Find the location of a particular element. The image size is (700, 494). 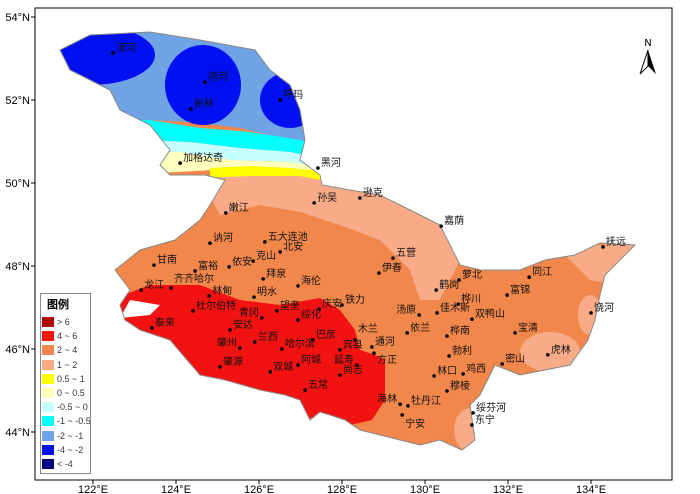

station-label: 嘉荫 is located at coordinates (454, 220).